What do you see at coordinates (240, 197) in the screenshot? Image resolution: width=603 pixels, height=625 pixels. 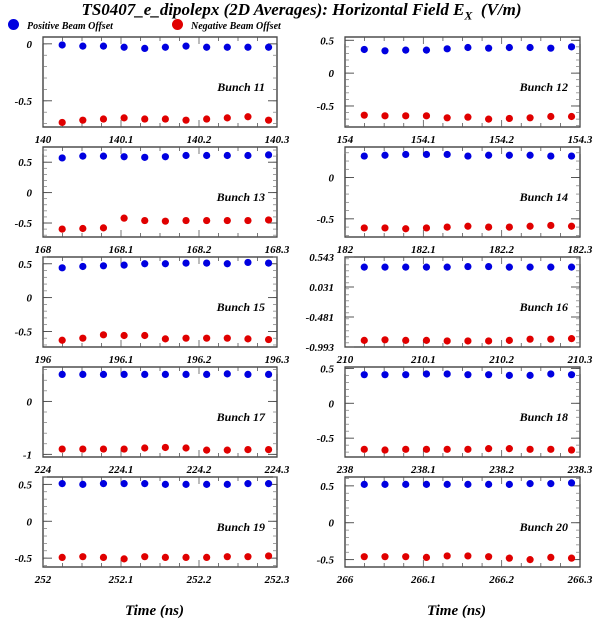 I see `bunch-label: Bunch 13` at bounding box center [240, 197].